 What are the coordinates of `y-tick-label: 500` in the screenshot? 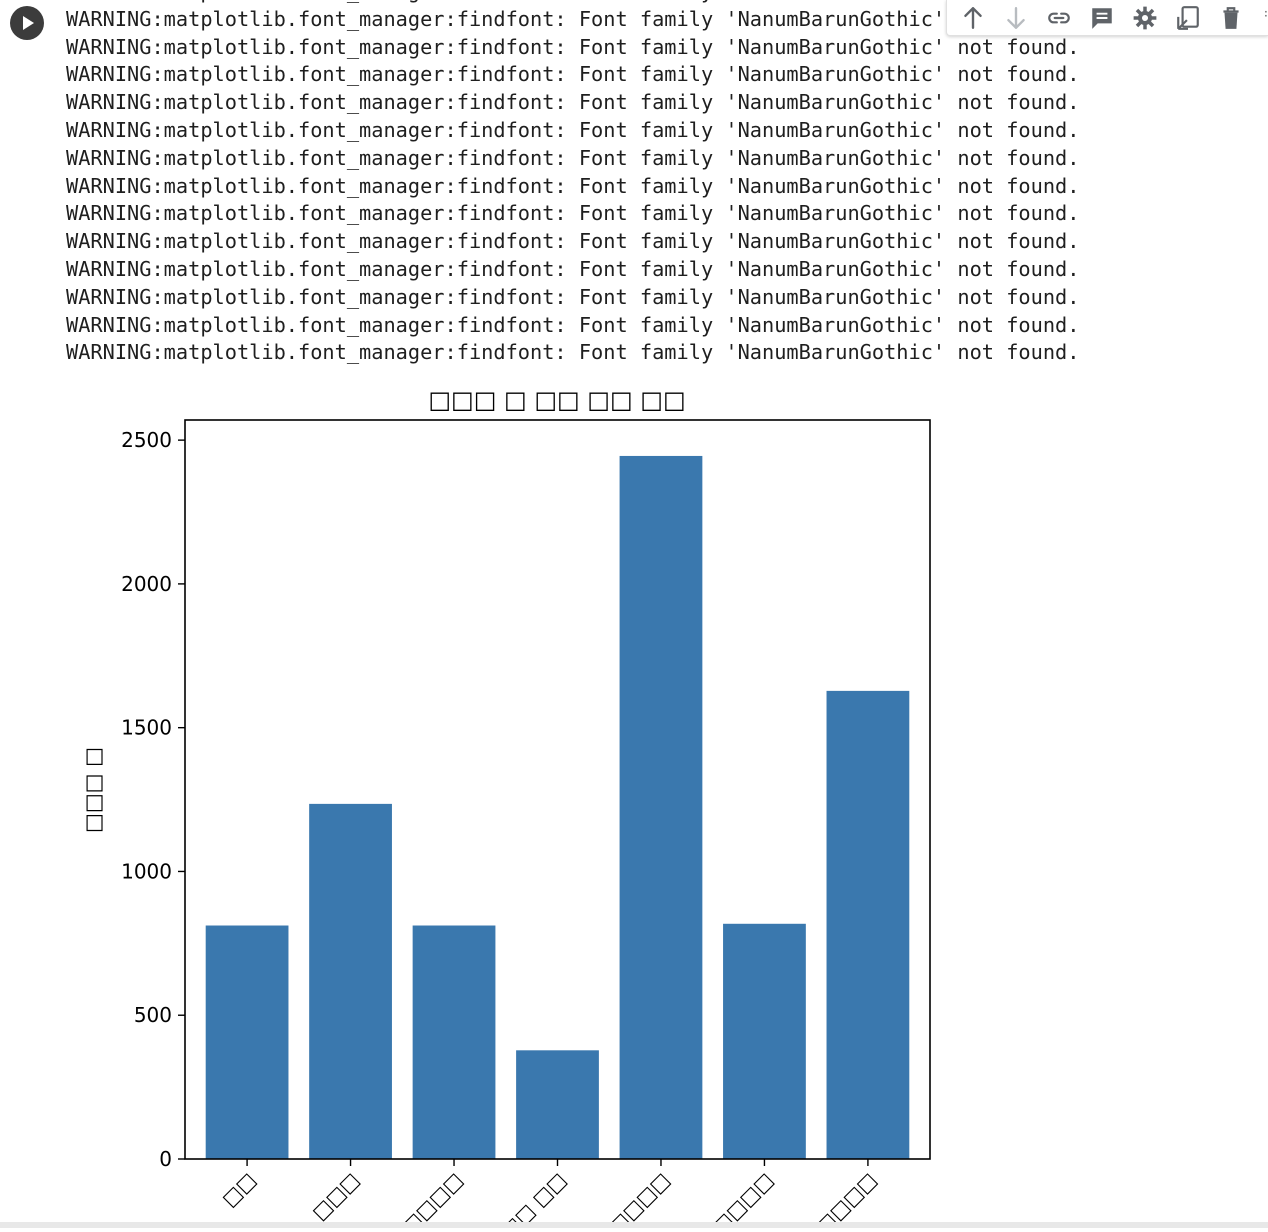 It's located at (153, 1015).